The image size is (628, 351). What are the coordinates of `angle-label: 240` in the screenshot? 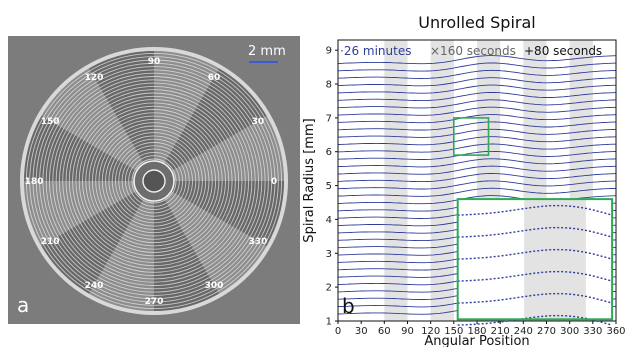 It's located at (94, 286).